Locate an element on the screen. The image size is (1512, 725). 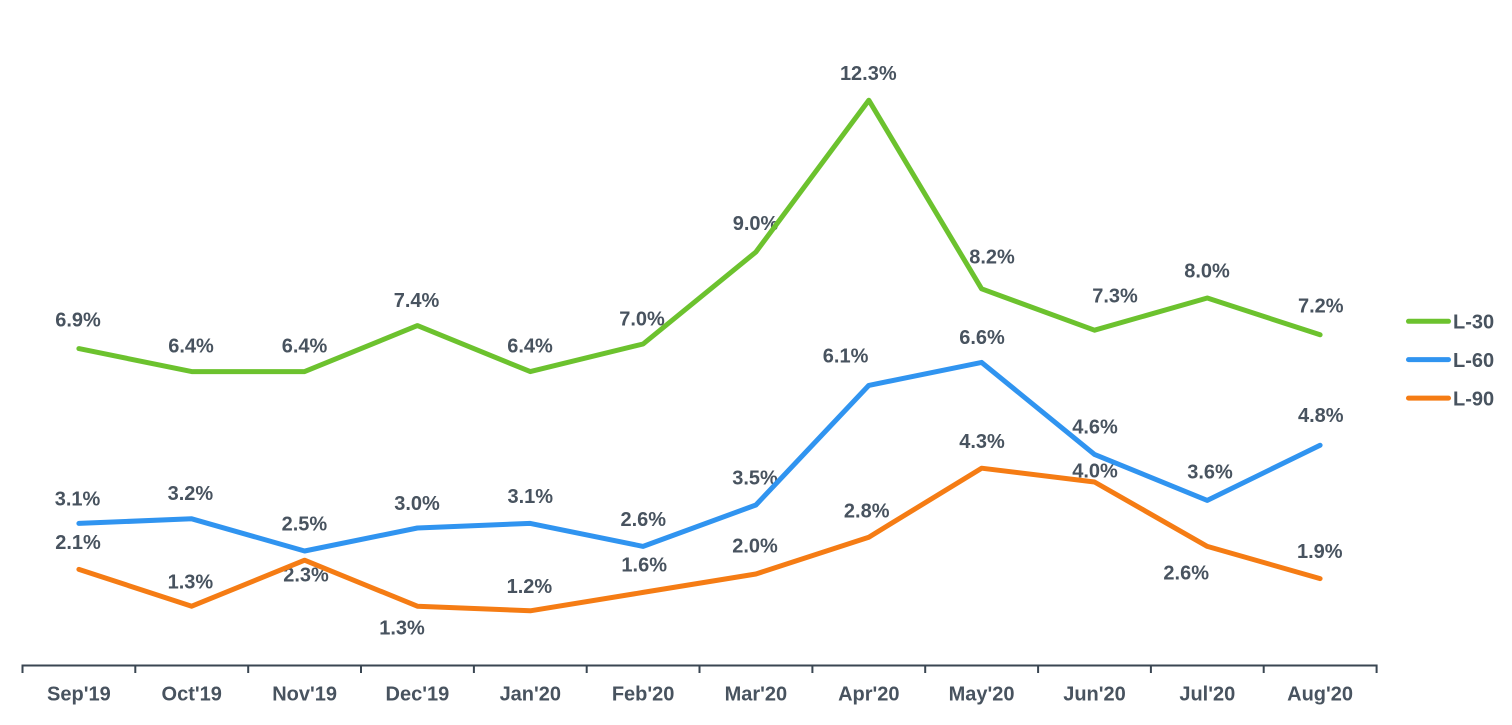
svg-text: 2.1% is located at coordinates (78, 543).